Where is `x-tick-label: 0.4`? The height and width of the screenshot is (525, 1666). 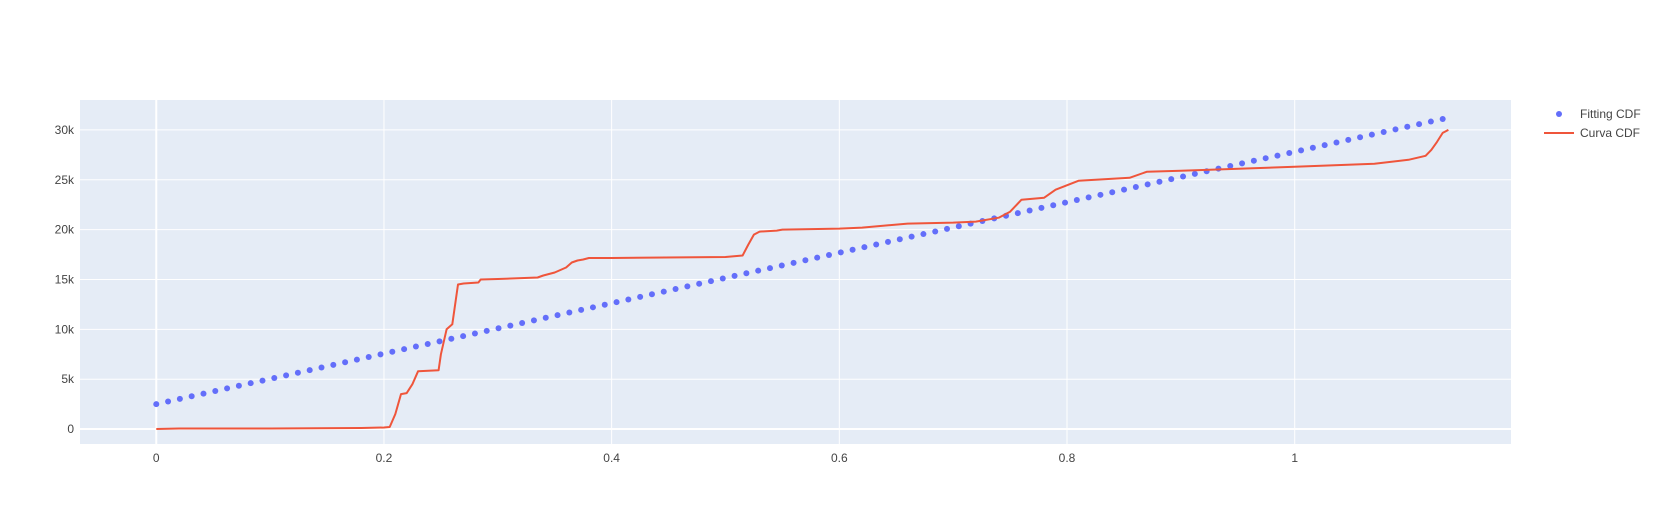 x-tick-label: 0.4 is located at coordinates (611, 458).